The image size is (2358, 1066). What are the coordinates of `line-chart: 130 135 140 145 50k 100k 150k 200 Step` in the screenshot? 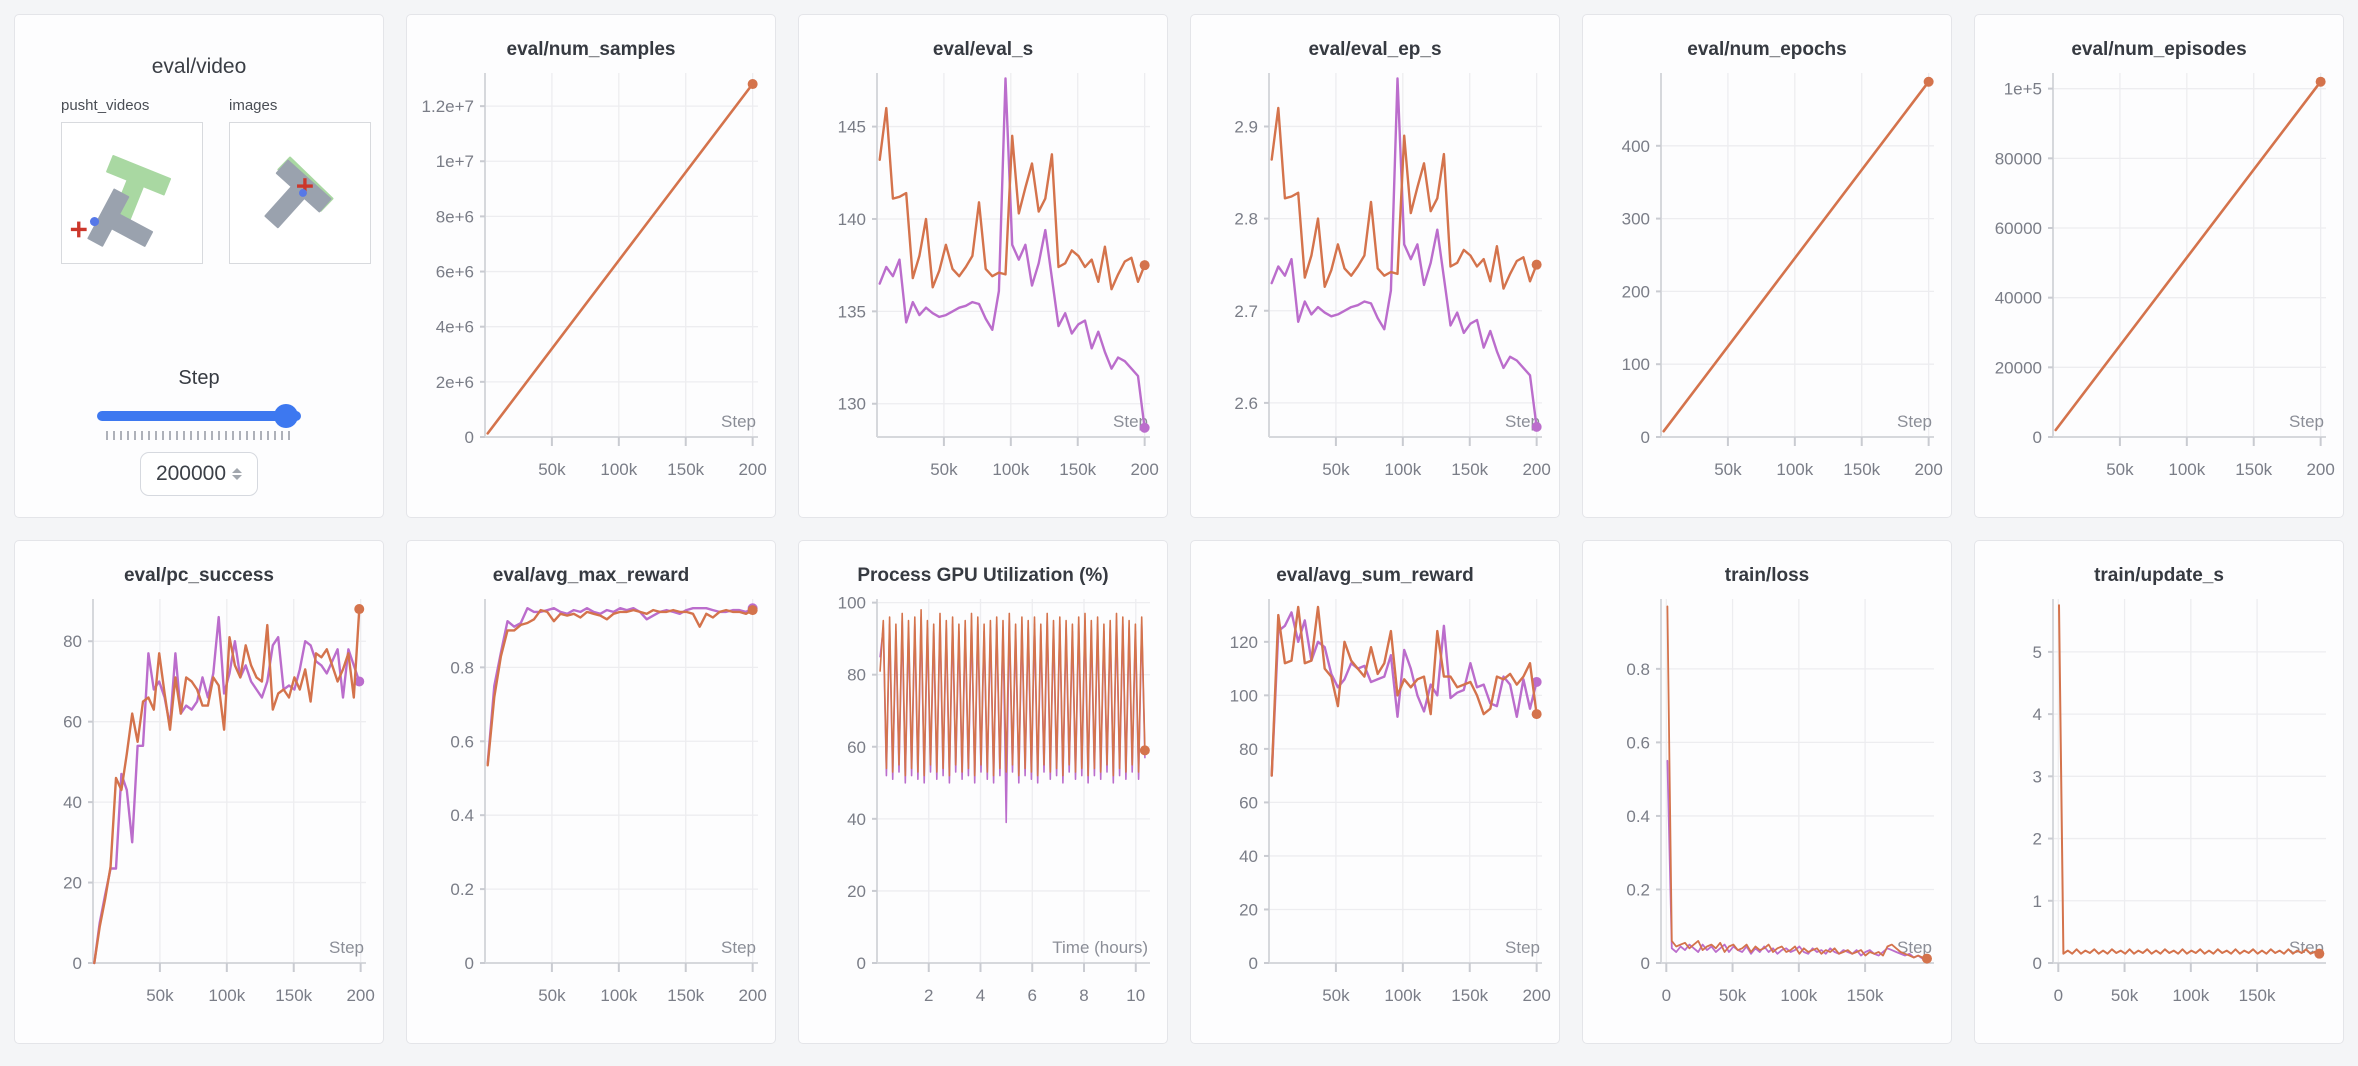 It's located at (982, 281).